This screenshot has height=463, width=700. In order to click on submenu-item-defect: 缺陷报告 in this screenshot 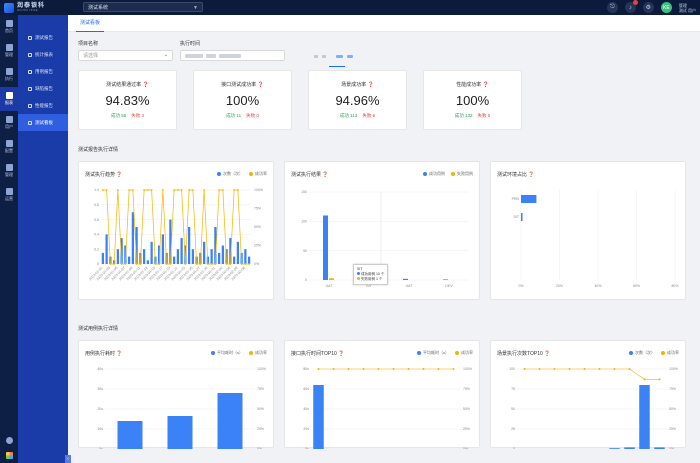, I will do `click(43, 88)`.